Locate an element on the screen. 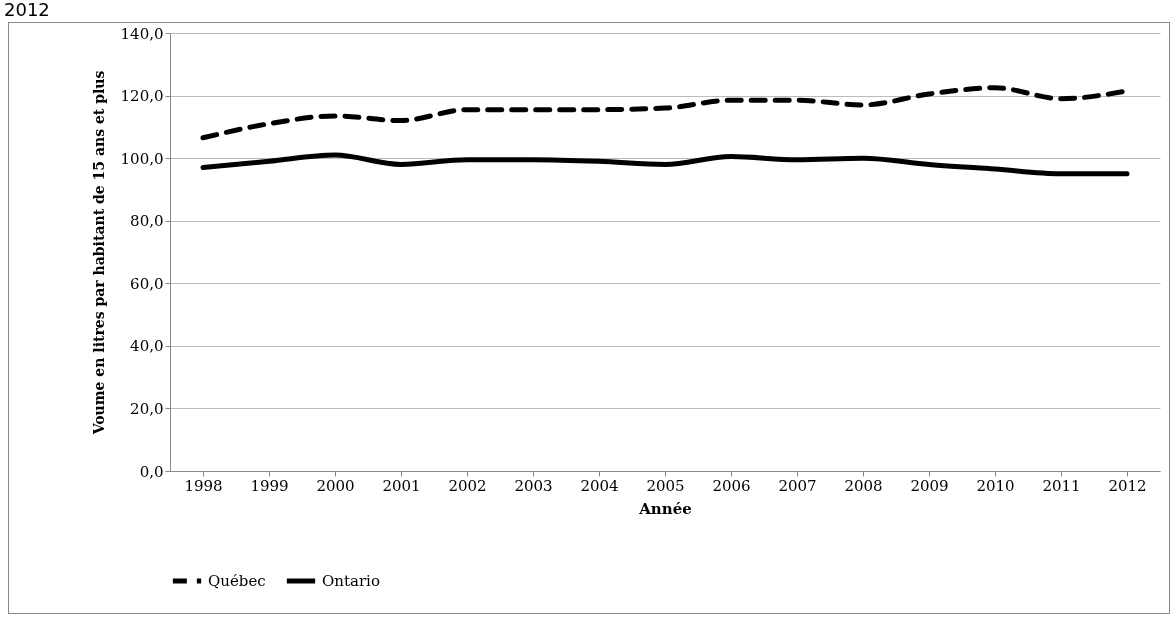 The width and height of the screenshot is (1175, 617). x-tick-label: 2012 is located at coordinates (1127, 485).